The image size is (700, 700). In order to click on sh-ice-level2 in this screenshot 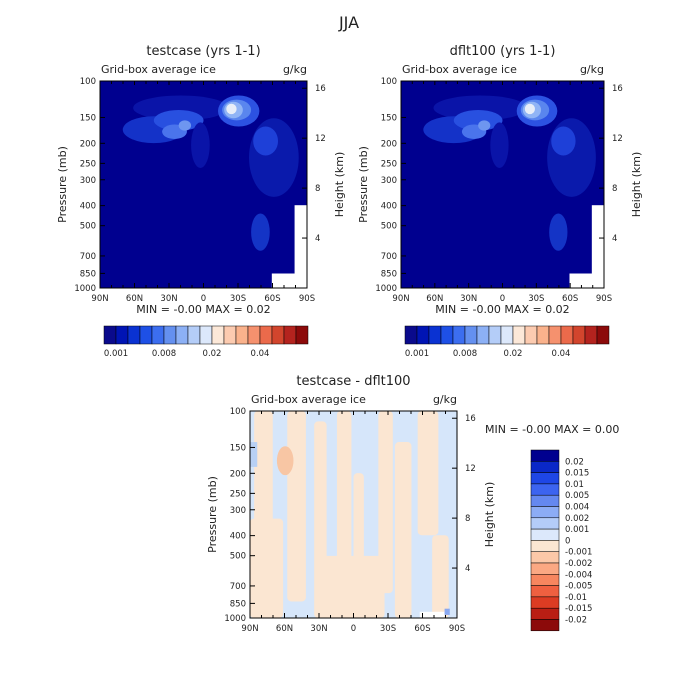, I will do `click(563, 141)`.